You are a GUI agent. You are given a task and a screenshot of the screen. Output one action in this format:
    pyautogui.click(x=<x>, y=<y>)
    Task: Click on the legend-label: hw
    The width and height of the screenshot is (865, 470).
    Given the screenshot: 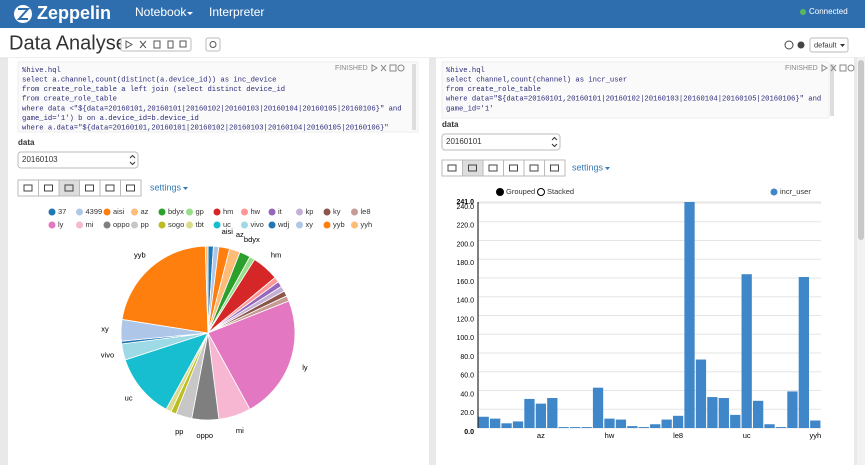 What is the action you would take?
    pyautogui.click(x=256, y=211)
    